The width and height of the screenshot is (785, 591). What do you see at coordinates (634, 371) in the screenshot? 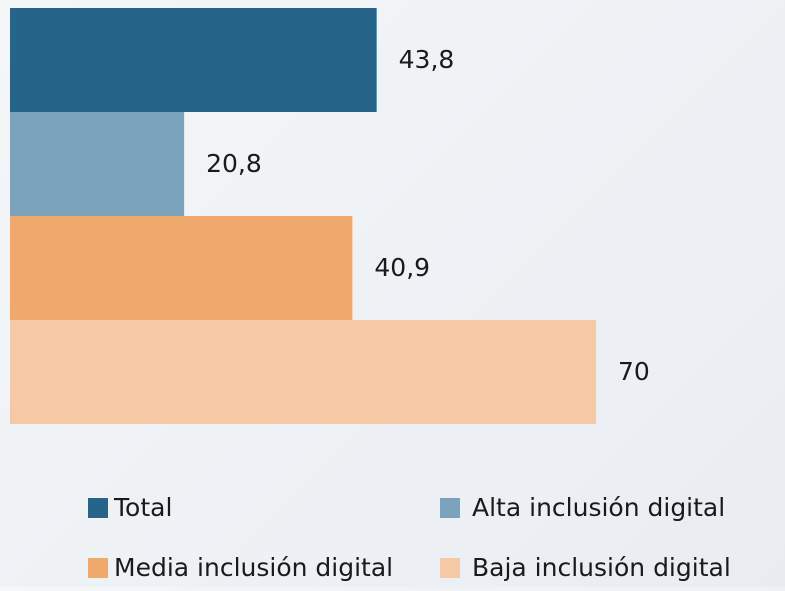
I see `value-label: 70` at bounding box center [634, 371].